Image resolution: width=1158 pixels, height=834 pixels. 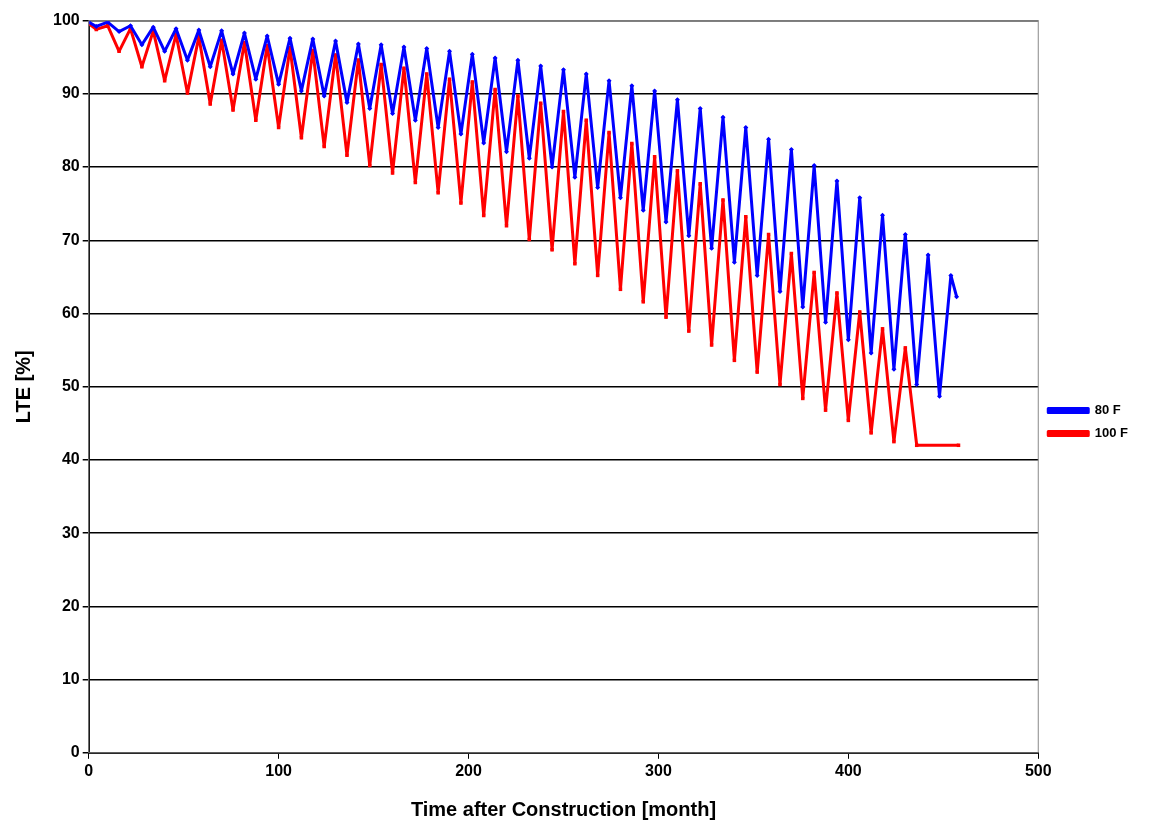 What do you see at coordinates (70, 605) in the screenshot?
I see `y-tick-label: 20` at bounding box center [70, 605].